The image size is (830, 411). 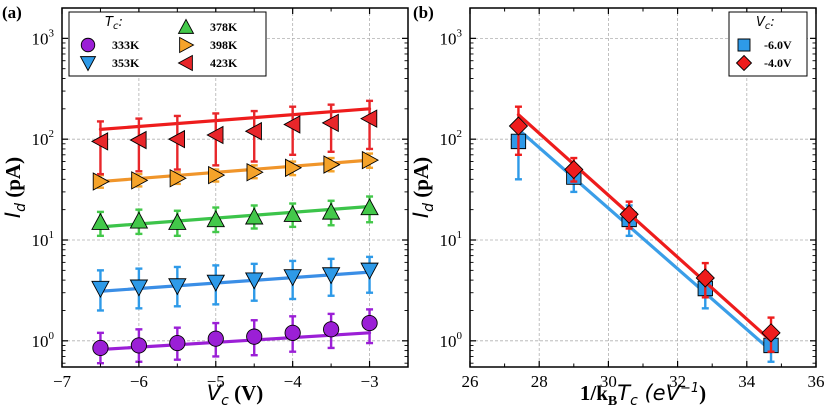 I want to click on legend-label: 333K, so click(x=126, y=45).